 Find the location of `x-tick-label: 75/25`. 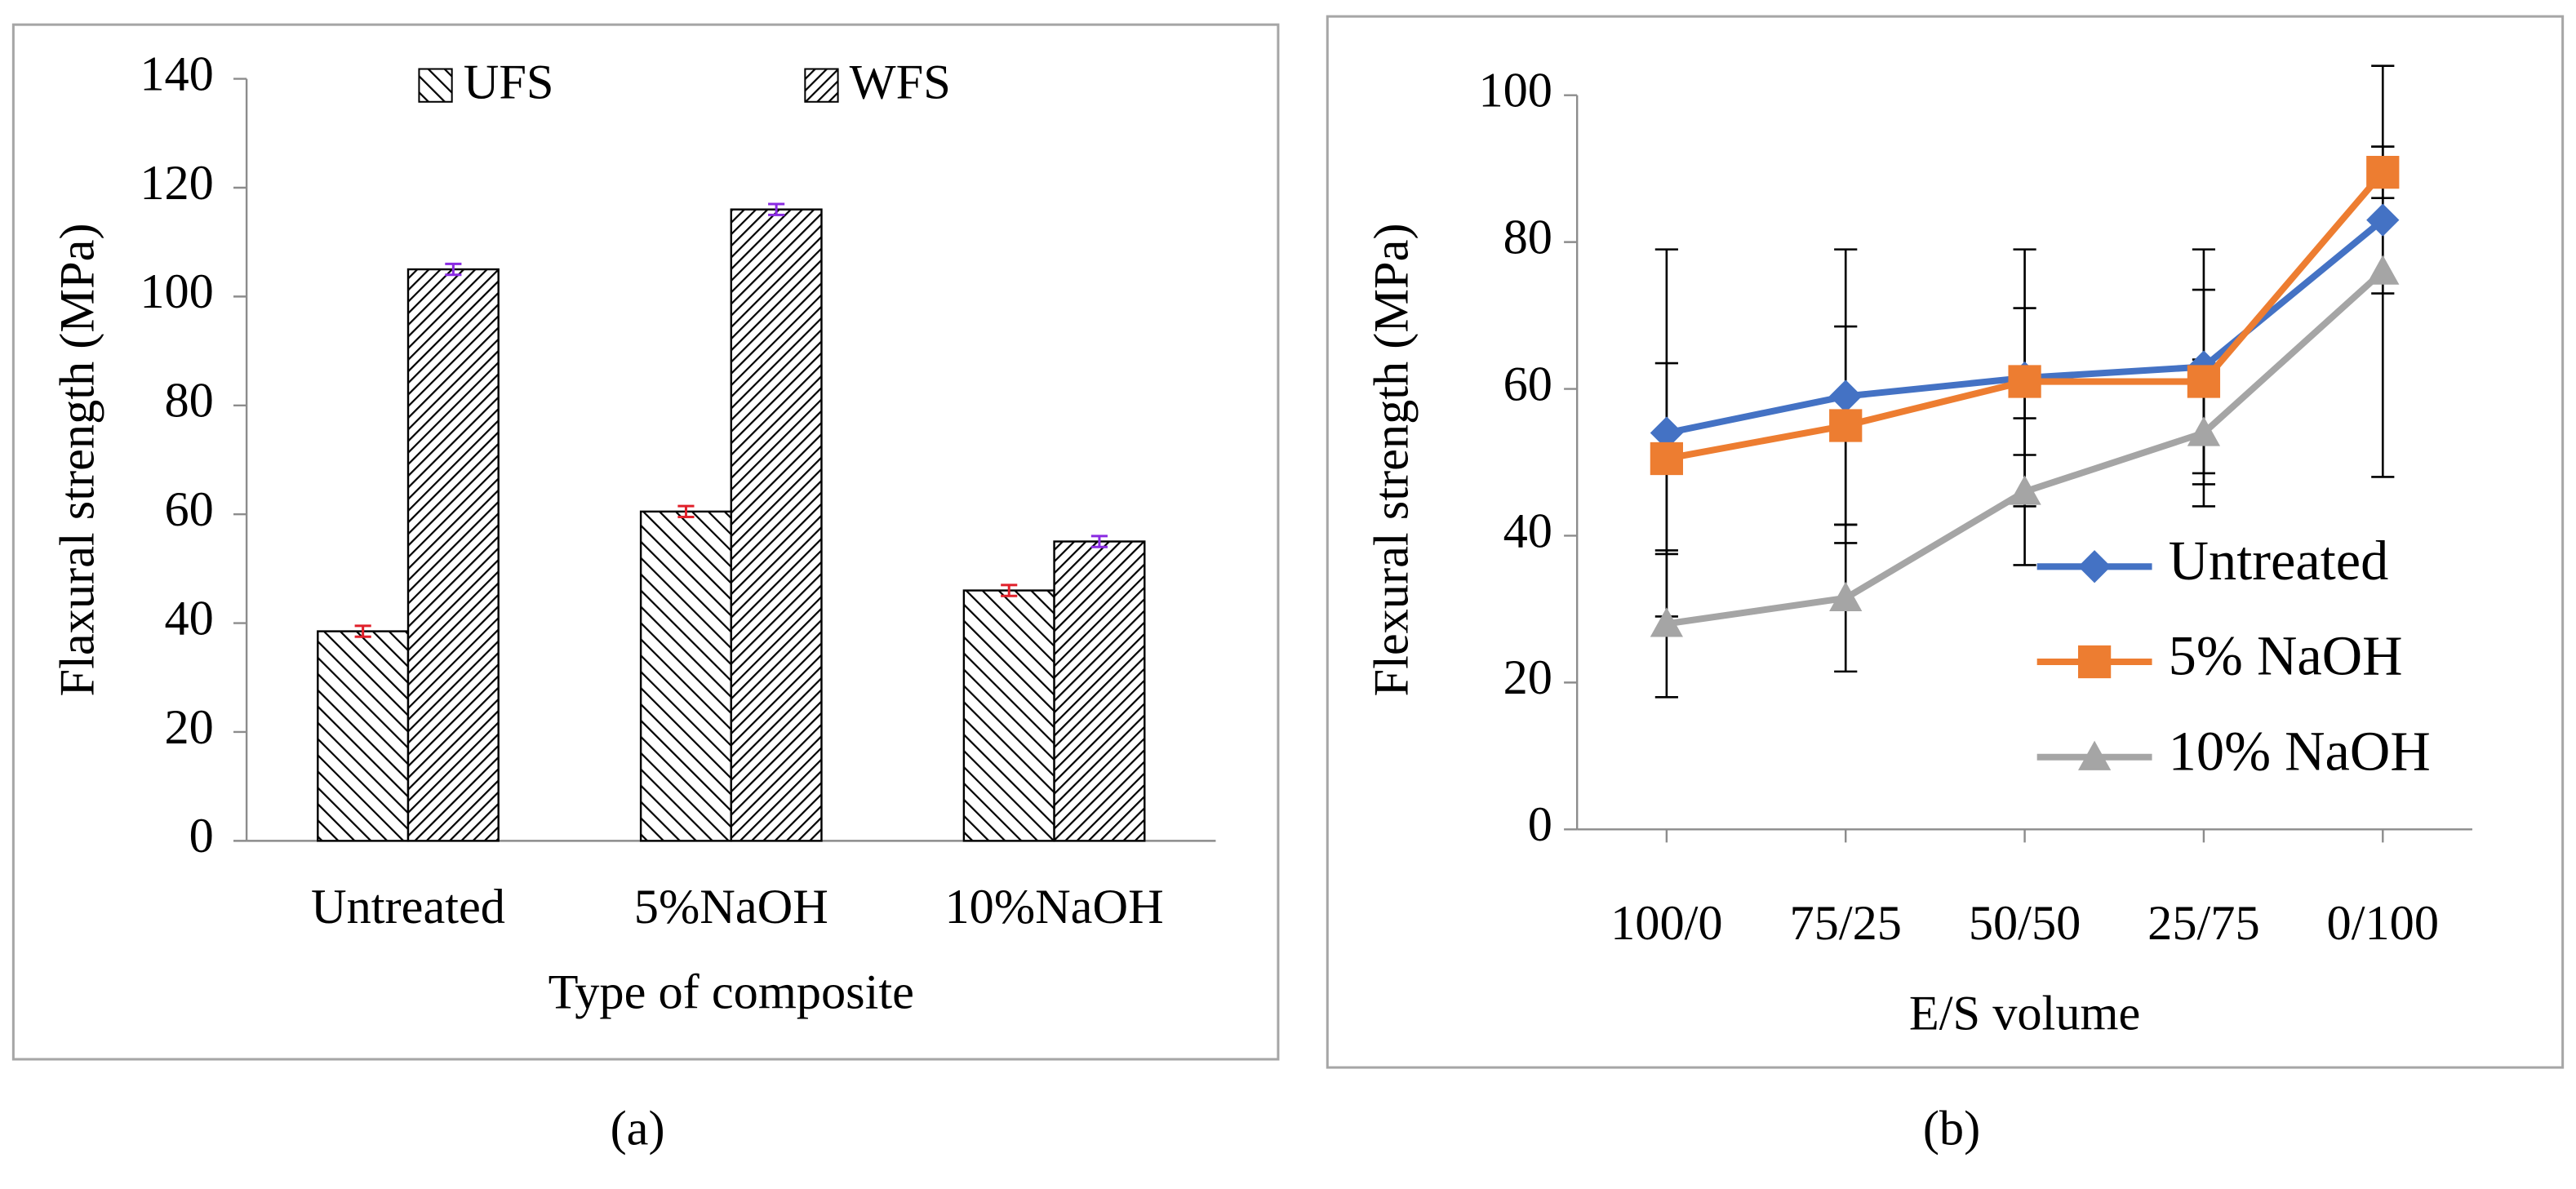

x-tick-label: 75/25 is located at coordinates (1845, 924).